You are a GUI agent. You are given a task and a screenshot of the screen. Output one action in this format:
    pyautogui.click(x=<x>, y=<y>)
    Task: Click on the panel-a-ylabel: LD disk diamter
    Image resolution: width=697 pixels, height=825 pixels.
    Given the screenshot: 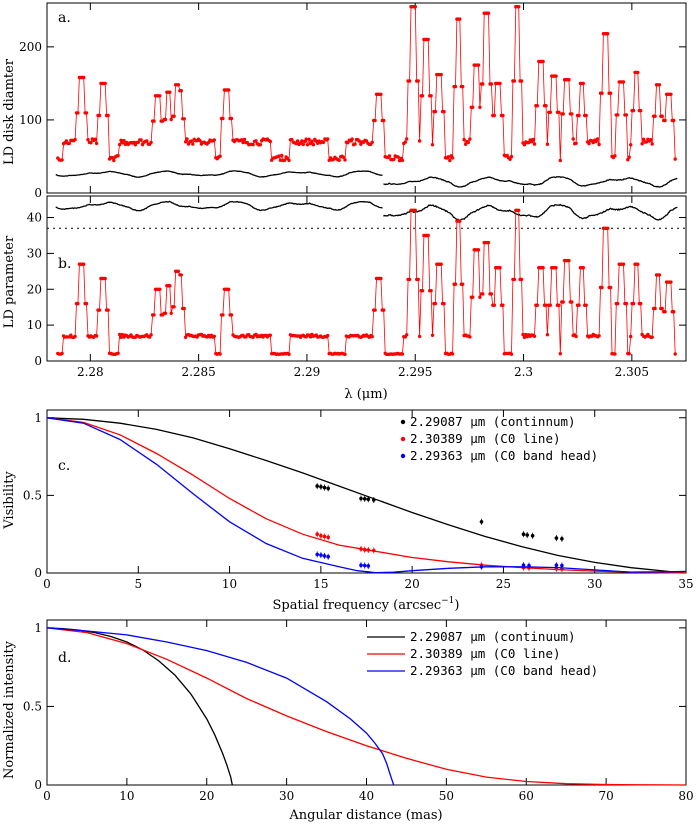 What is the action you would take?
    pyautogui.click(x=9, y=111)
    